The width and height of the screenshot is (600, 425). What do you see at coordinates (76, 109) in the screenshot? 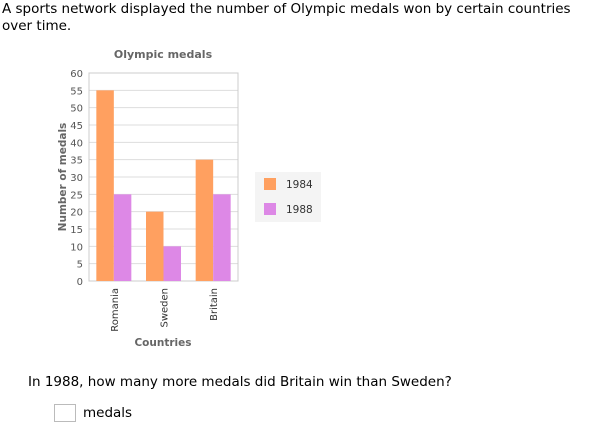
I see `y-tick-label: 50` at bounding box center [76, 109].